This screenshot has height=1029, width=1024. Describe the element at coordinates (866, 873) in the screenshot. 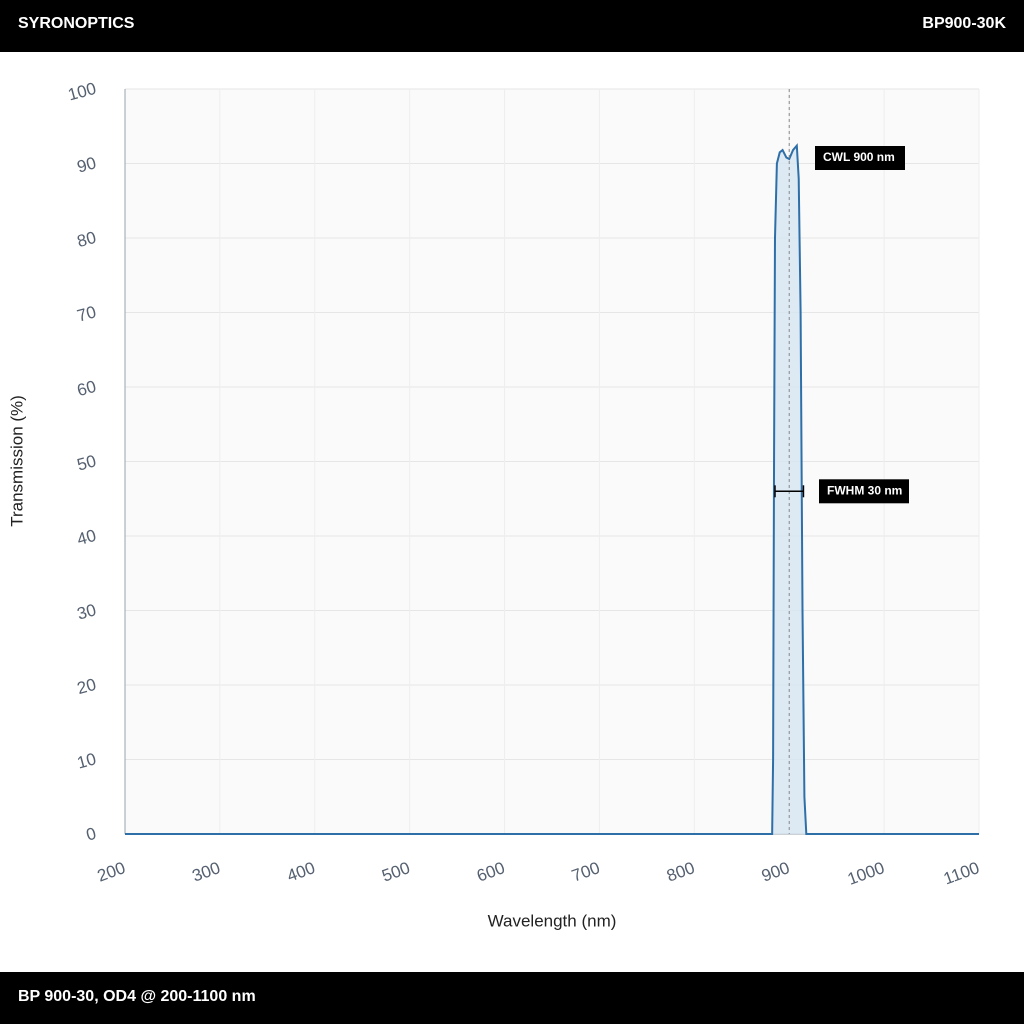

I see `x-tick-label: 1000` at that location.